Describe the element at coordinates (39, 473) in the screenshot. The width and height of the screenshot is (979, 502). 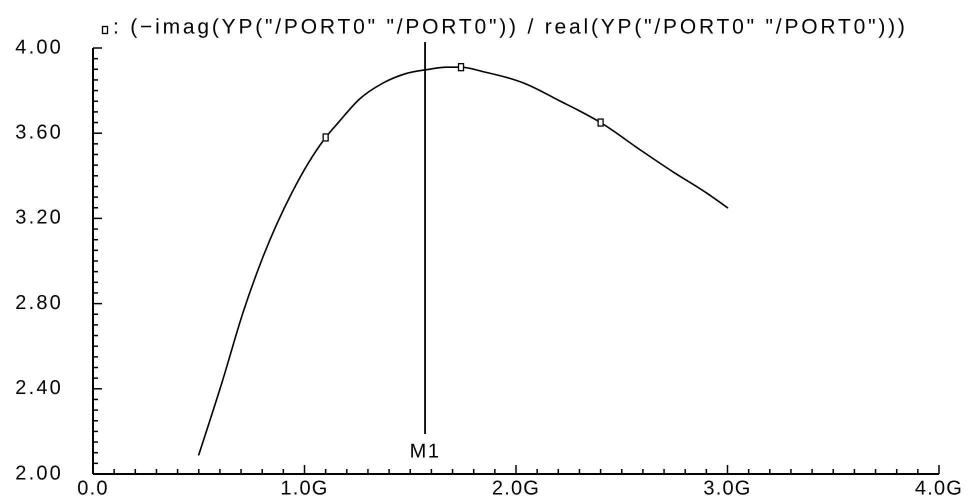
I see `y-tick-label: 2.00` at that location.